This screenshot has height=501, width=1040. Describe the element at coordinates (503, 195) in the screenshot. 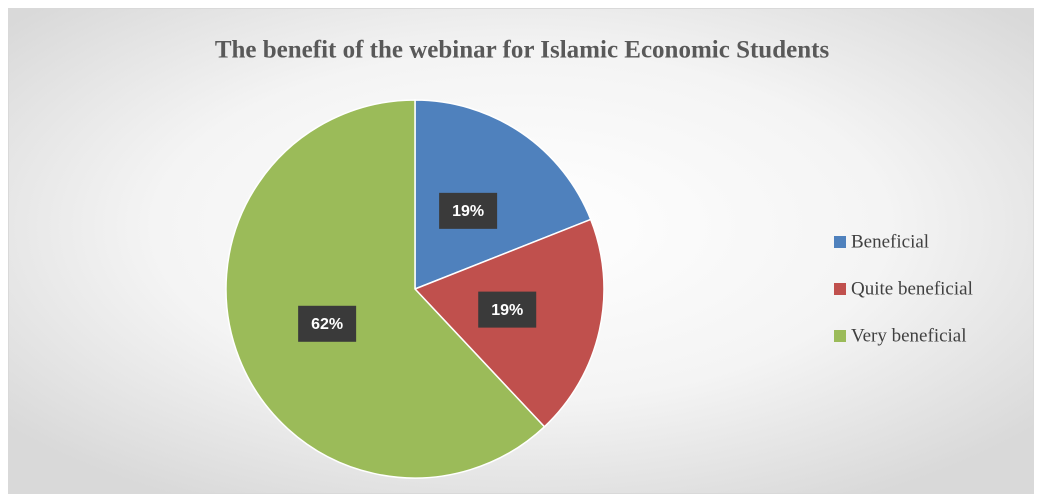

I see `pie-slice` at that location.